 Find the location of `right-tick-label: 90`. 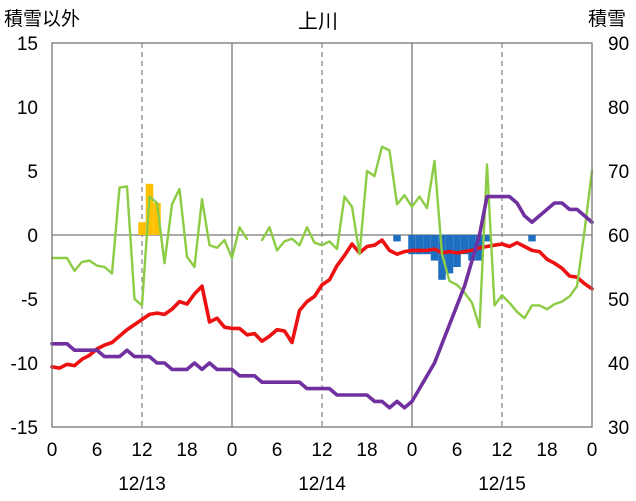

right-tick-label: 90 is located at coordinates (618, 44).